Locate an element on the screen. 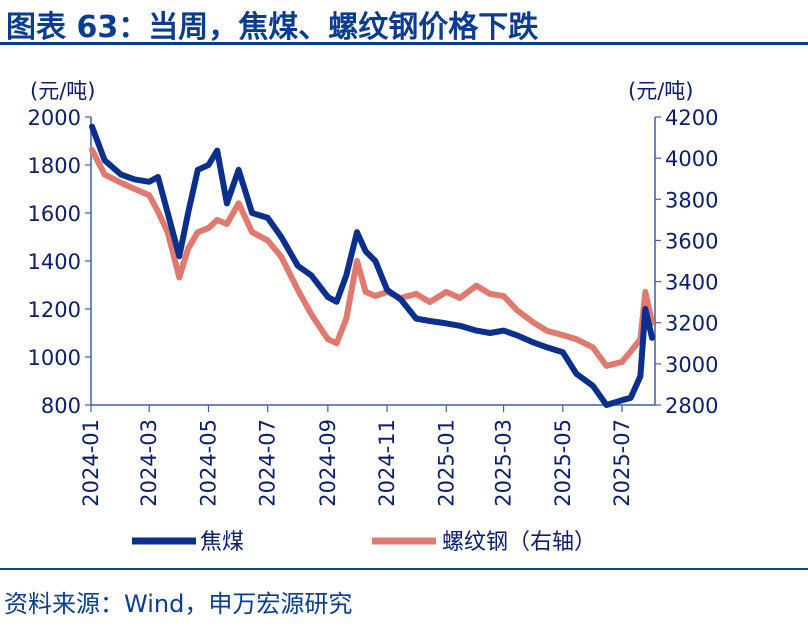  left-axis-unit: (元/吨) is located at coordinates (62, 91).